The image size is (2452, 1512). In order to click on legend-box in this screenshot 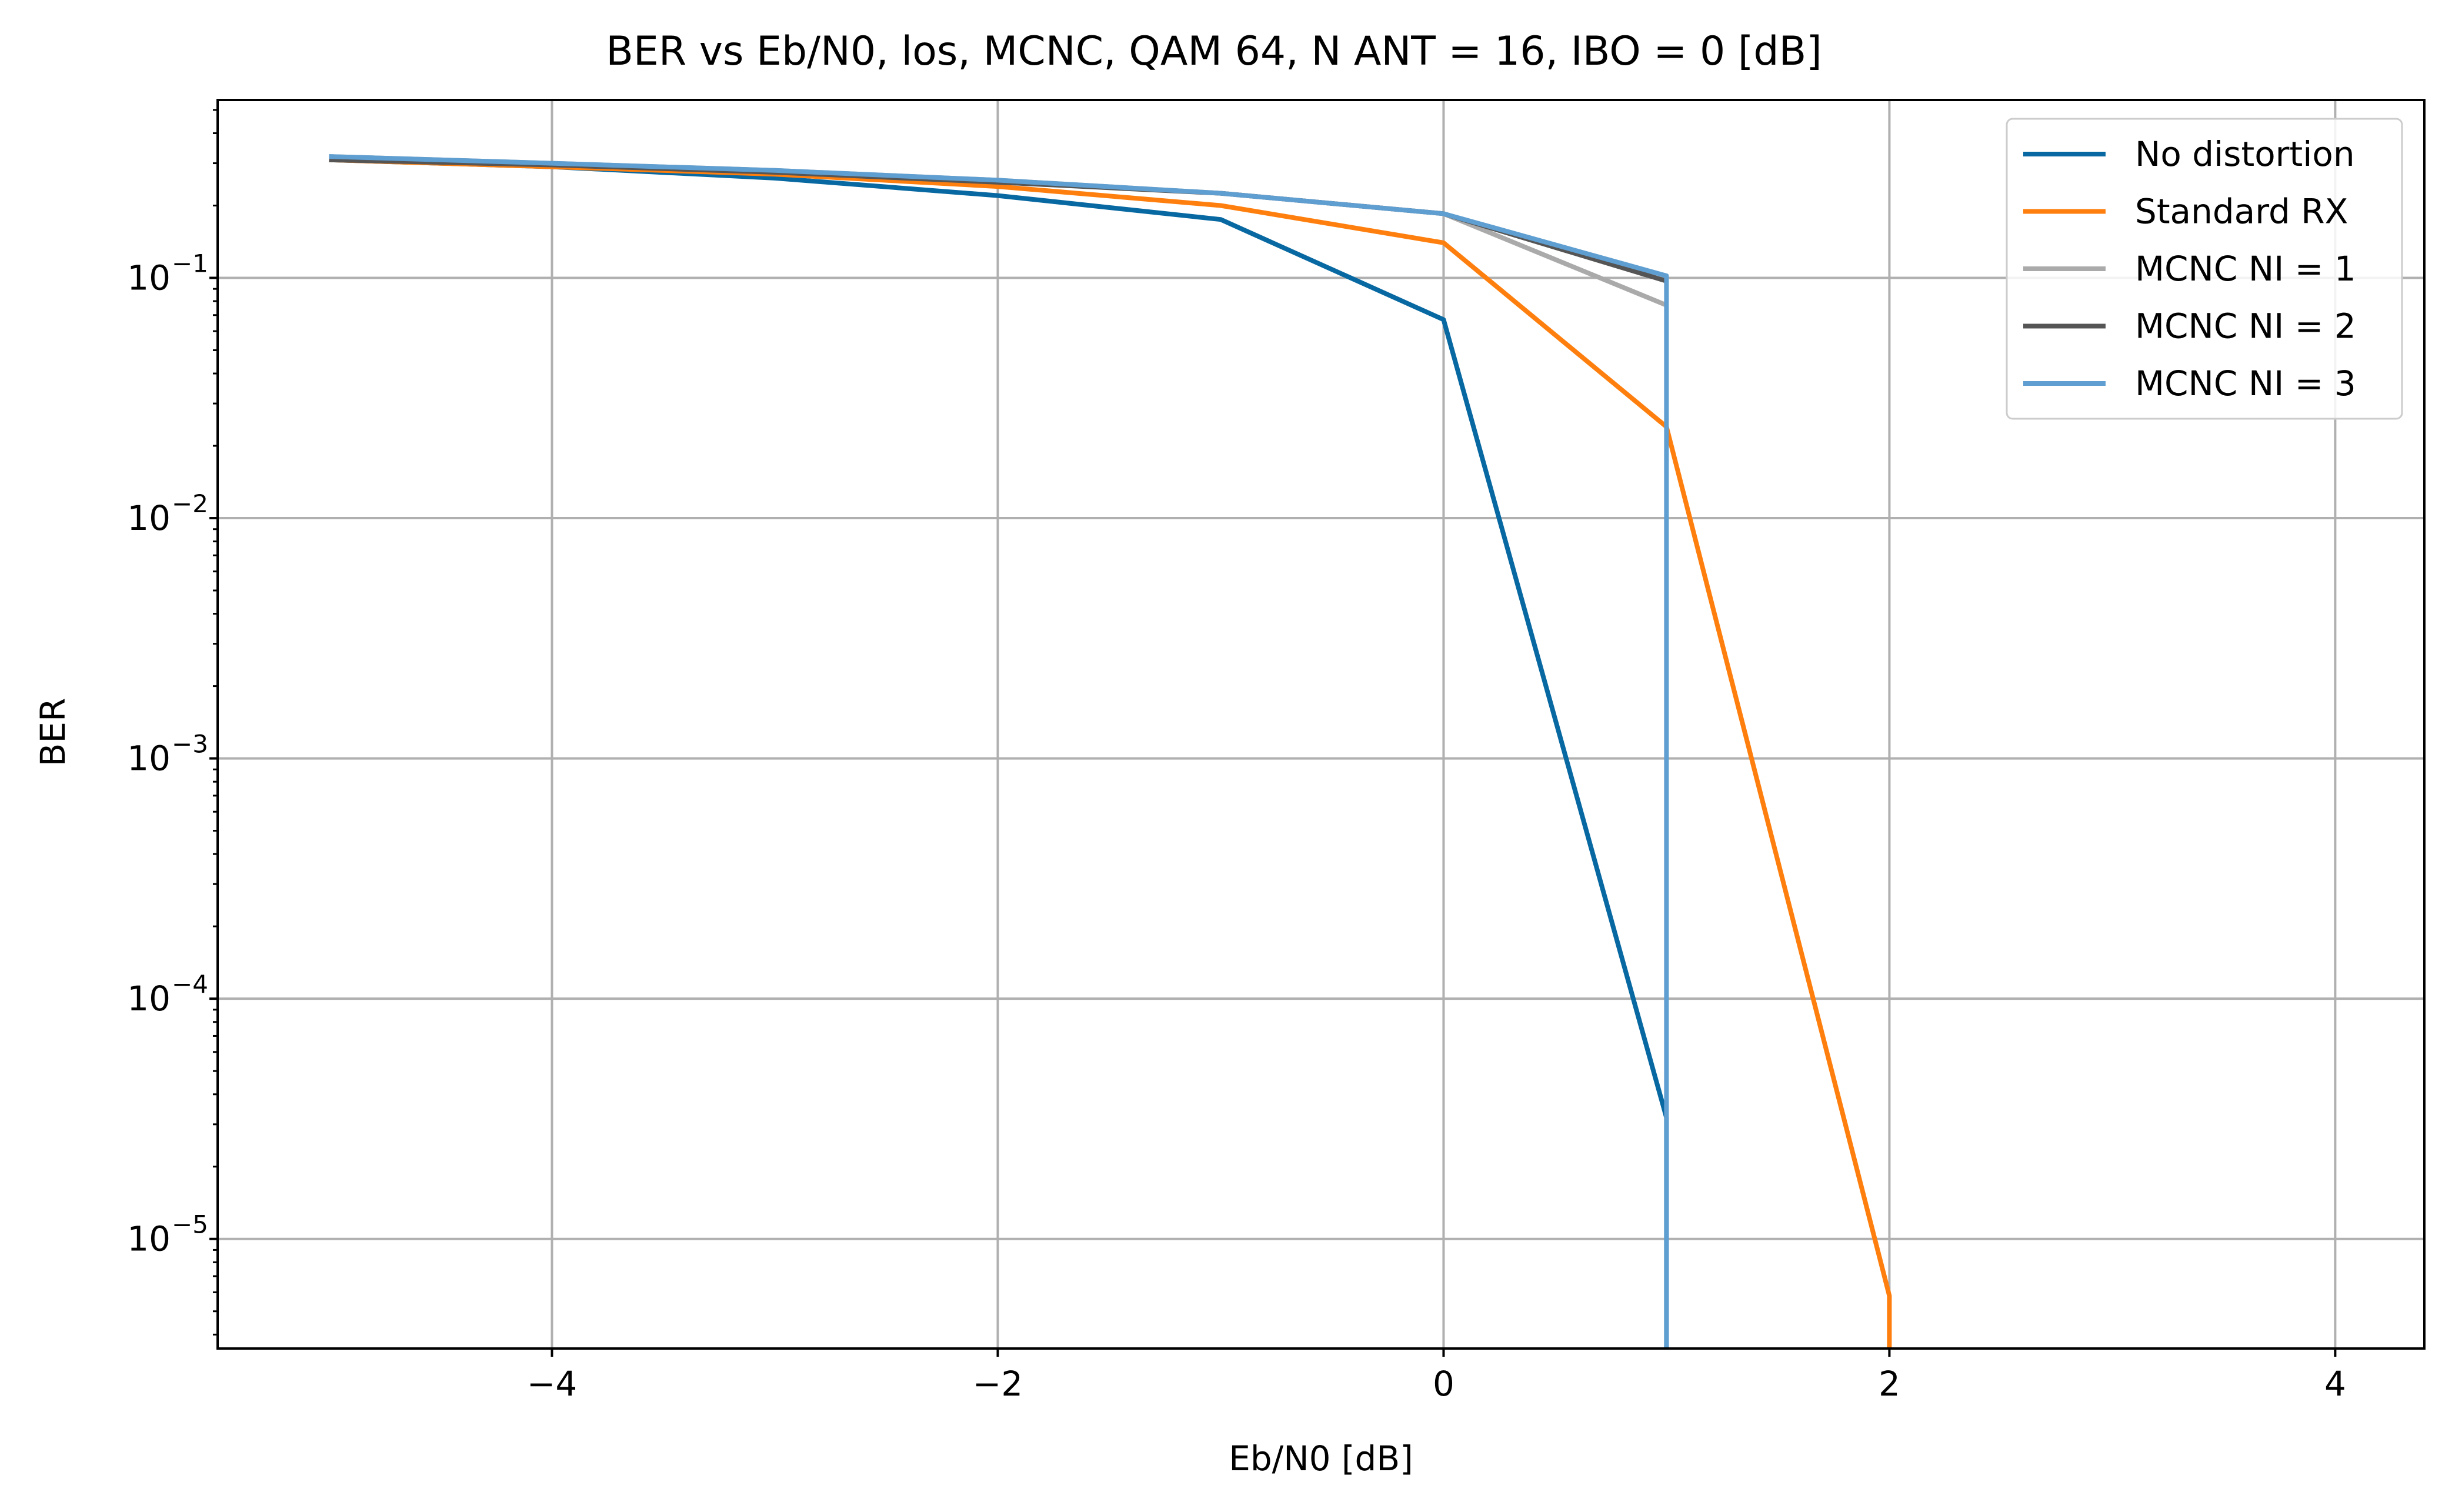, I will do `click(2205, 269)`.